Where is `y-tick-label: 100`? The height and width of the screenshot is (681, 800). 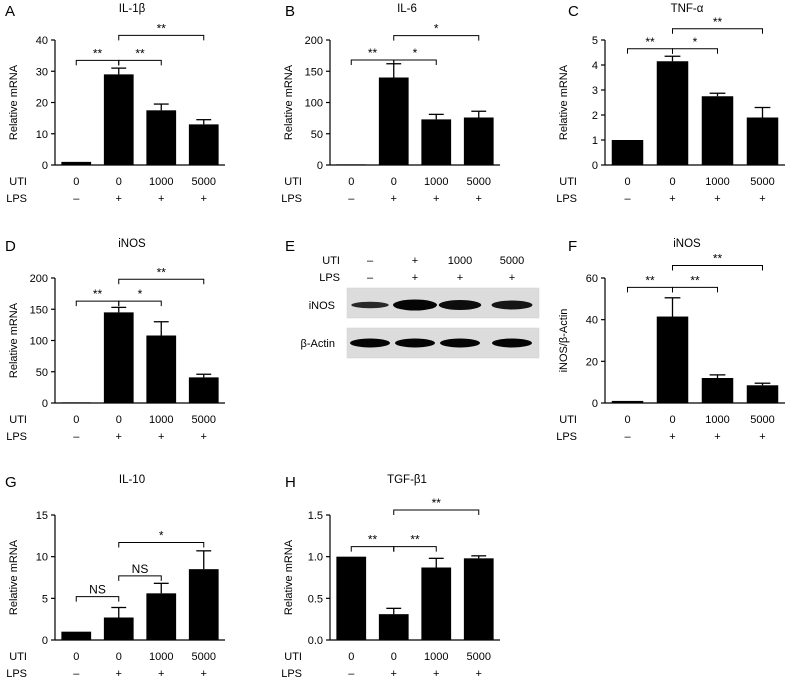 y-tick-label: 100 is located at coordinates (314, 104).